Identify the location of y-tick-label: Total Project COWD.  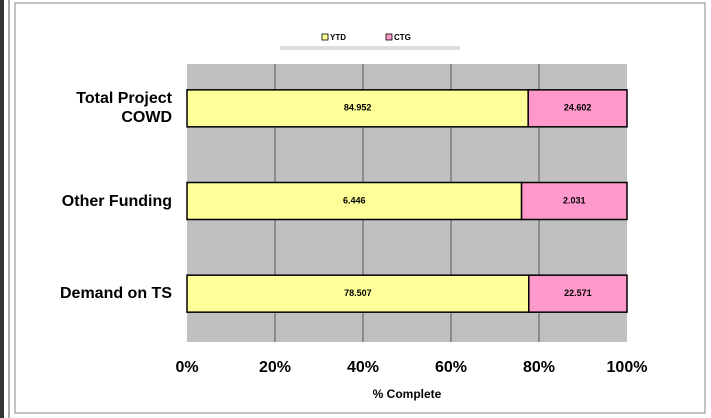
(124, 108).